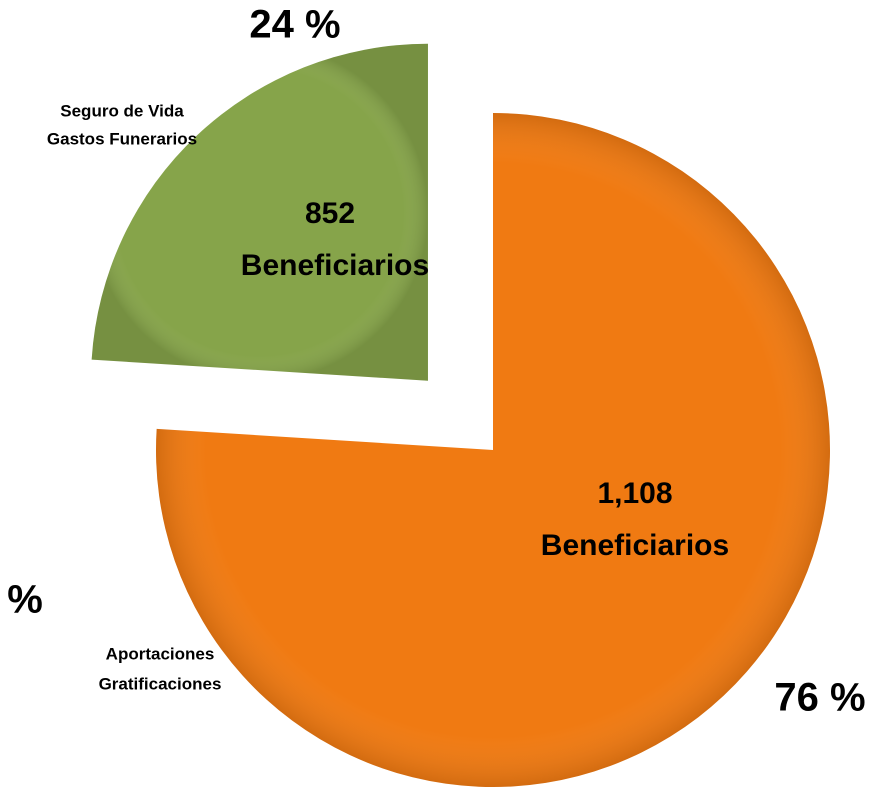 The height and width of the screenshot is (787, 886). I want to click on count-label: 1,108, so click(634, 493).